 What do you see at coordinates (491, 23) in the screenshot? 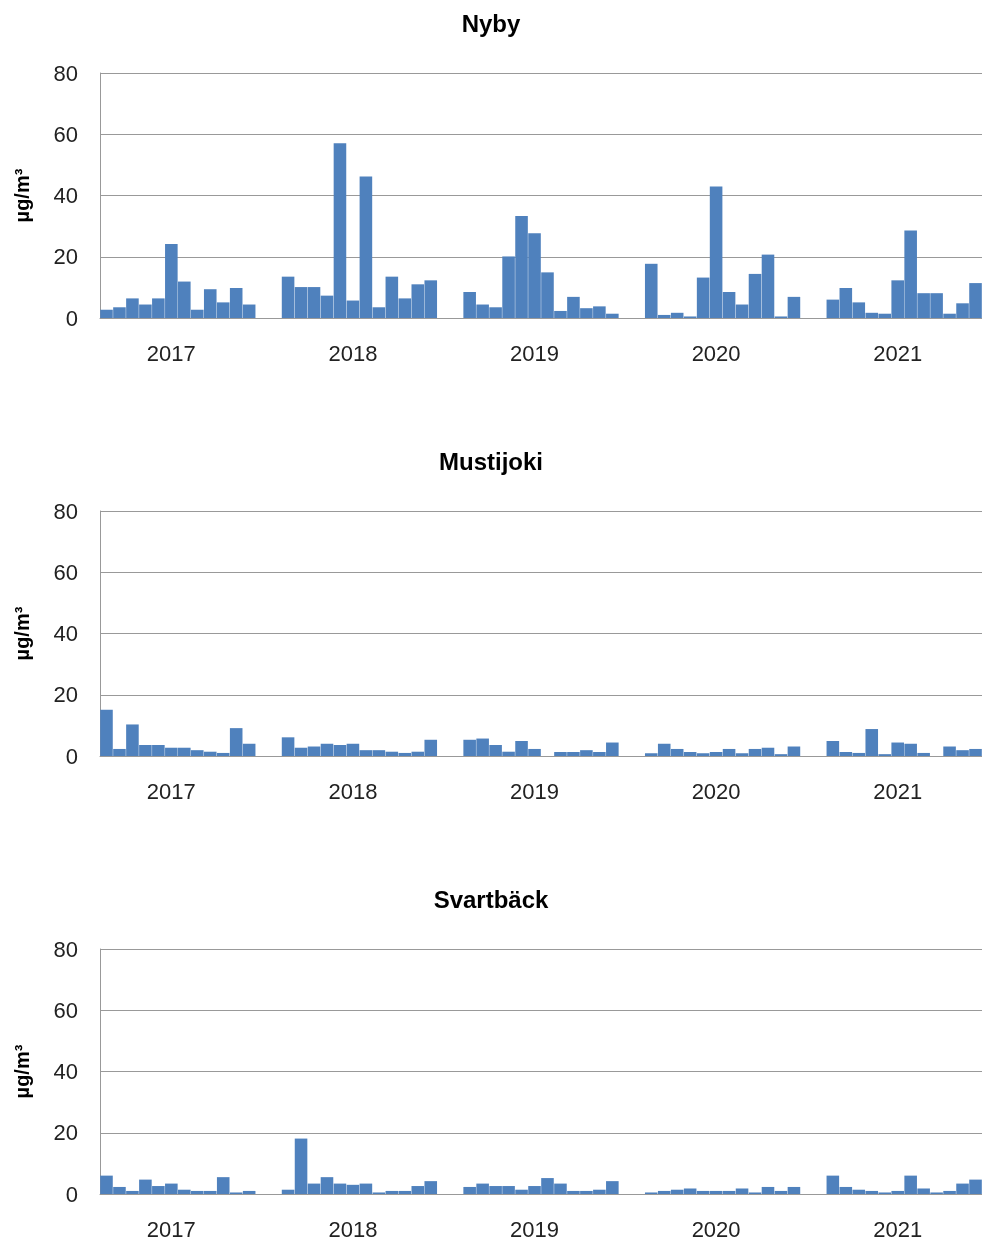
I see `chart-title: Nyby` at bounding box center [491, 23].